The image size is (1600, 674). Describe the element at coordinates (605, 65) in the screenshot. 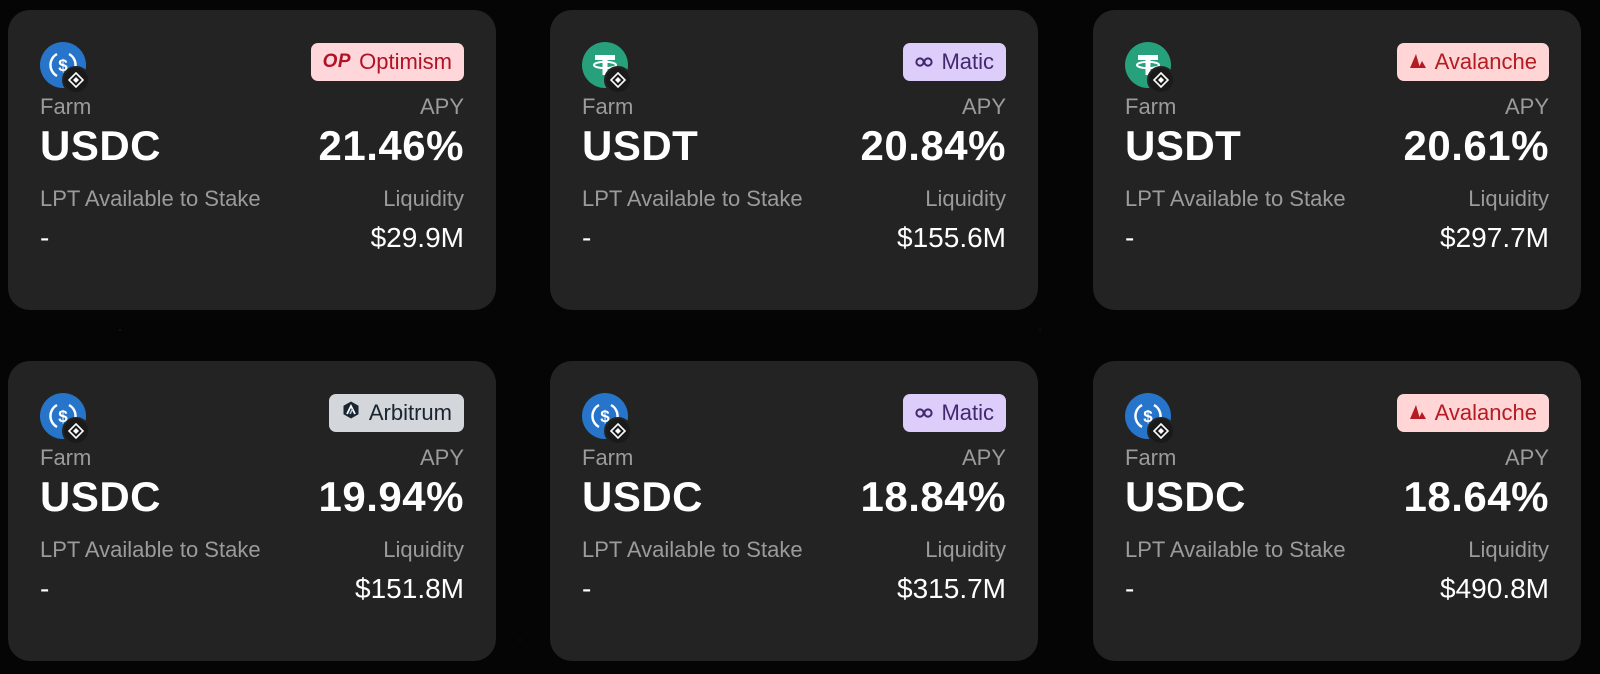

I see `usdt-icon` at that location.